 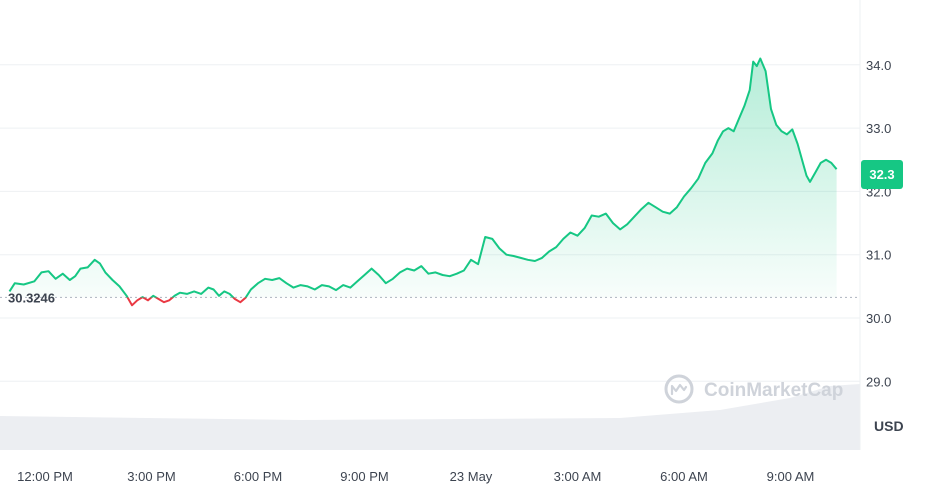 I want to click on x-tick-label: 12:00 PM, so click(x=45, y=476).